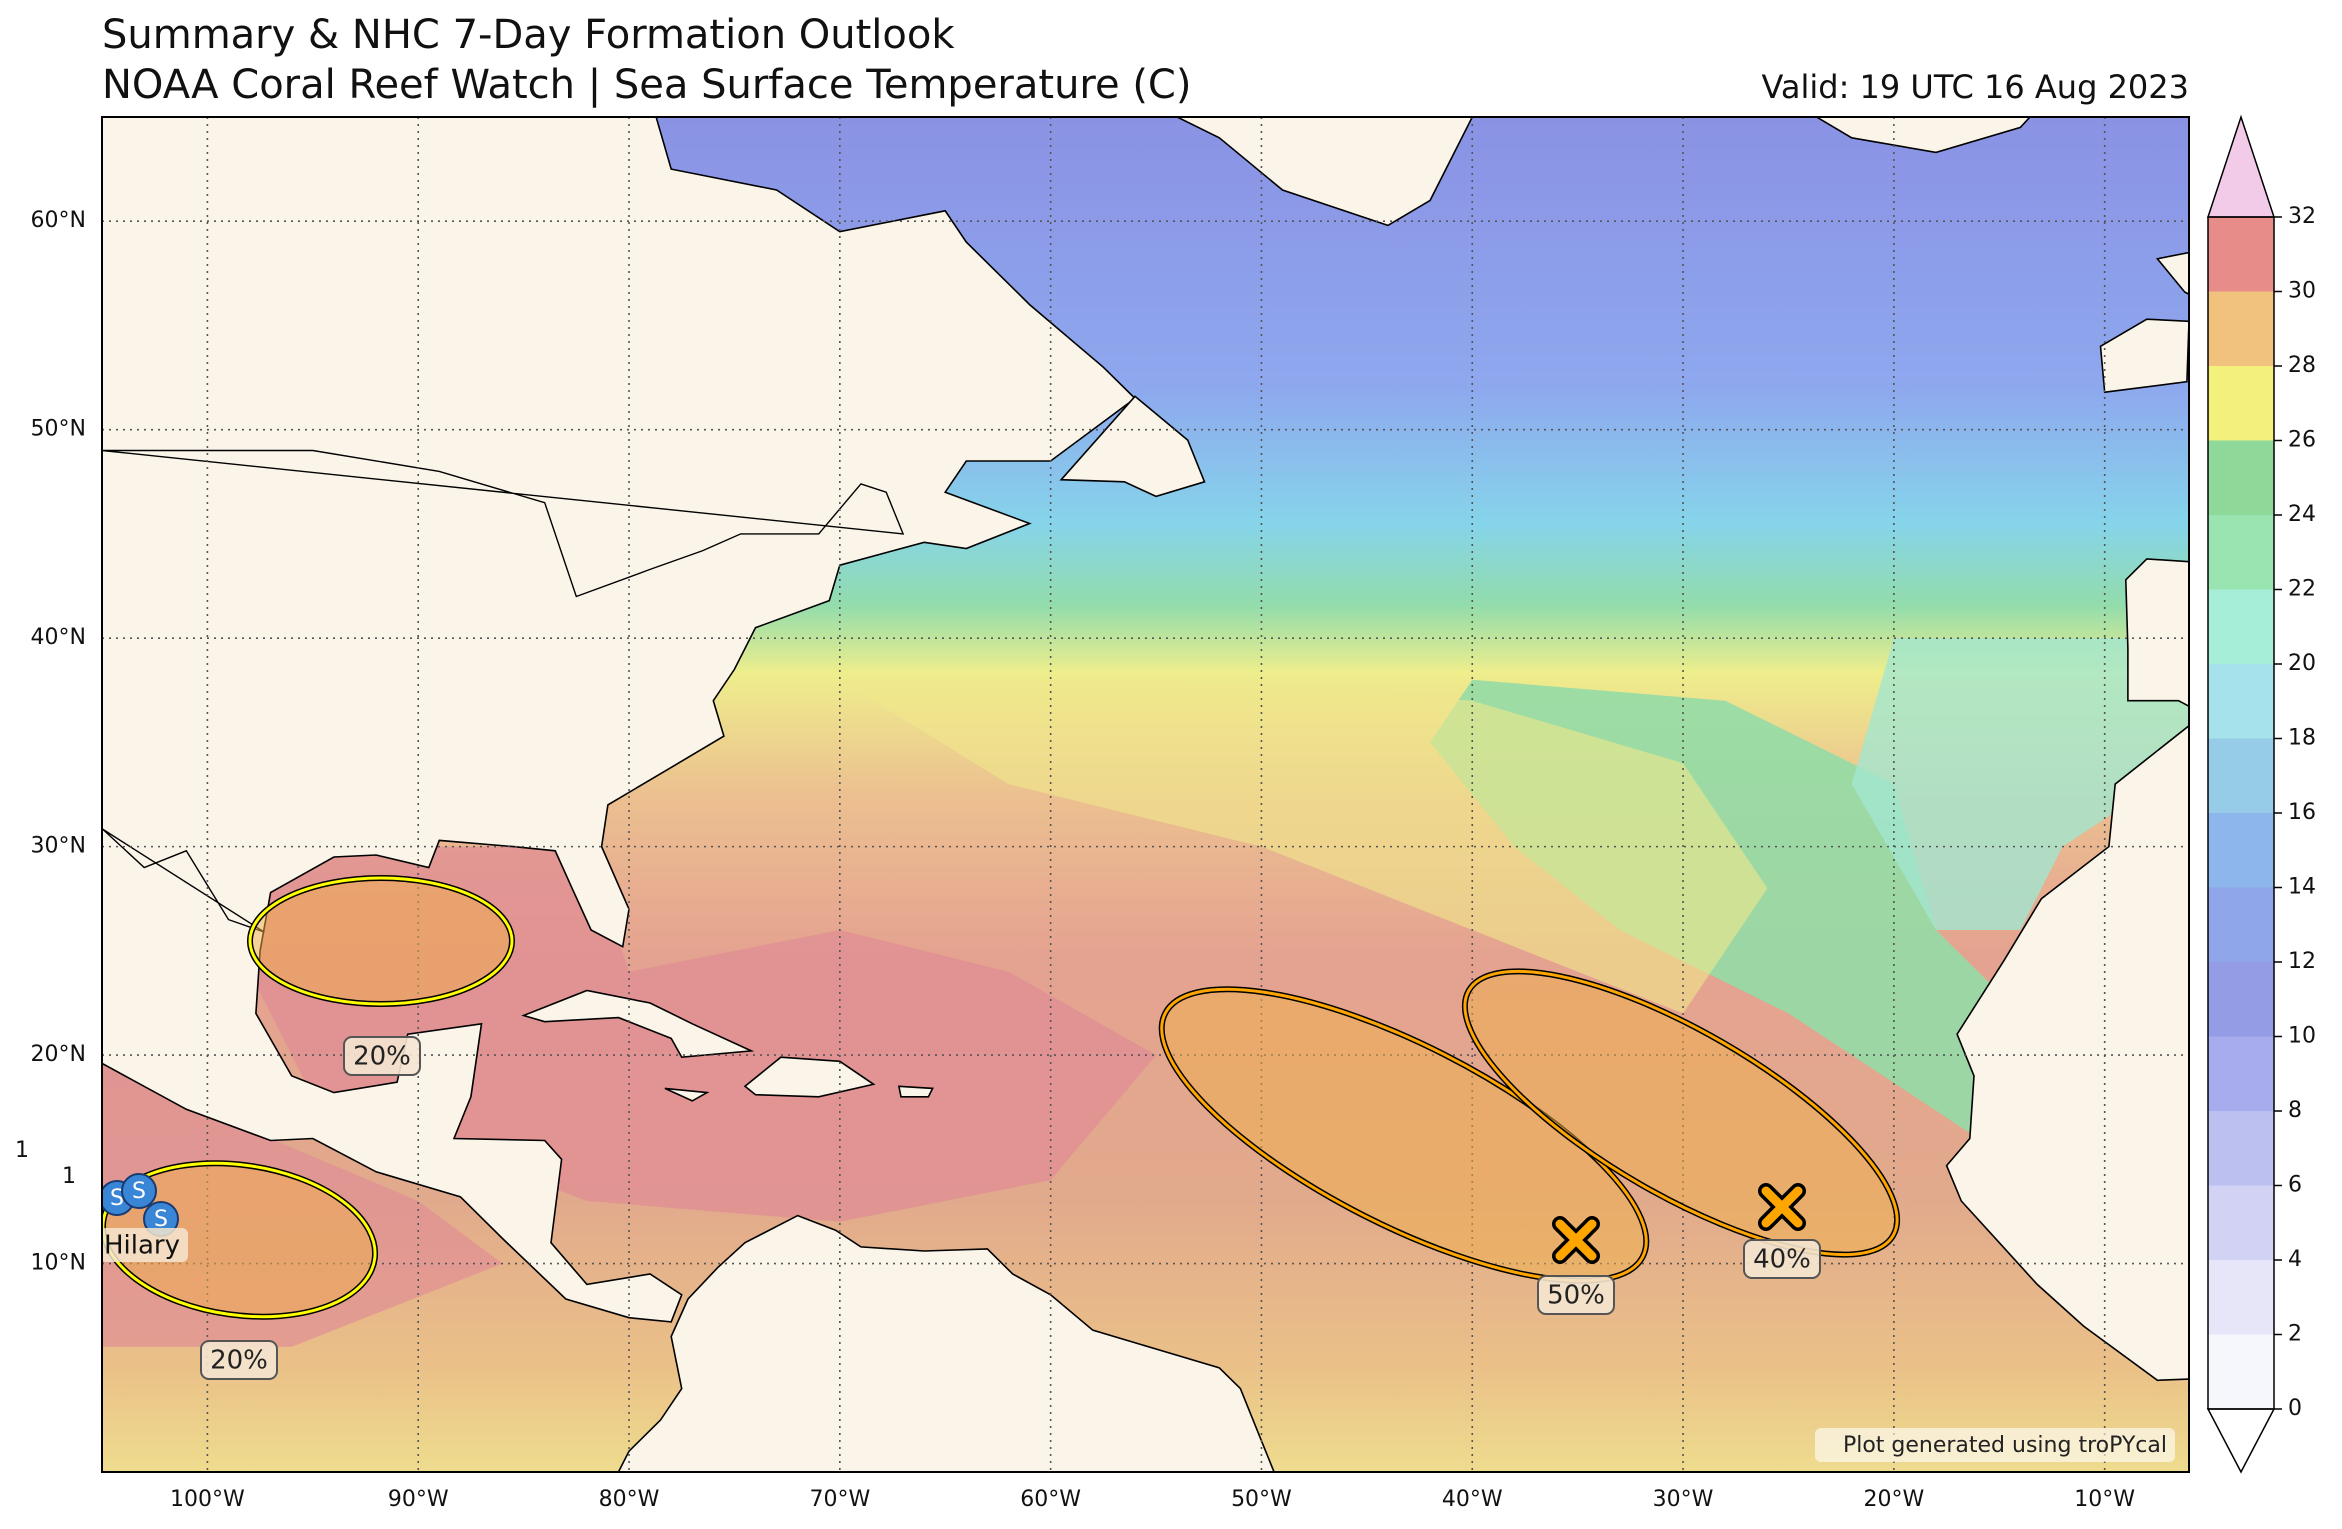  Describe the element at coordinates (1893, 1499) in the screenshot. I see `lon-label: 20°W` at that location.